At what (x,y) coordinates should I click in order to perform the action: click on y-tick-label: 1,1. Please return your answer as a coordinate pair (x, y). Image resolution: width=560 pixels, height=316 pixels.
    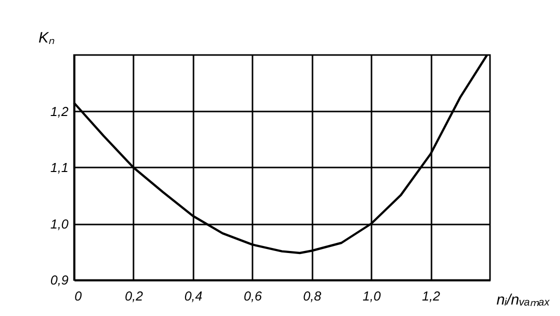
    Looking at the image, I should click on (59, 167).